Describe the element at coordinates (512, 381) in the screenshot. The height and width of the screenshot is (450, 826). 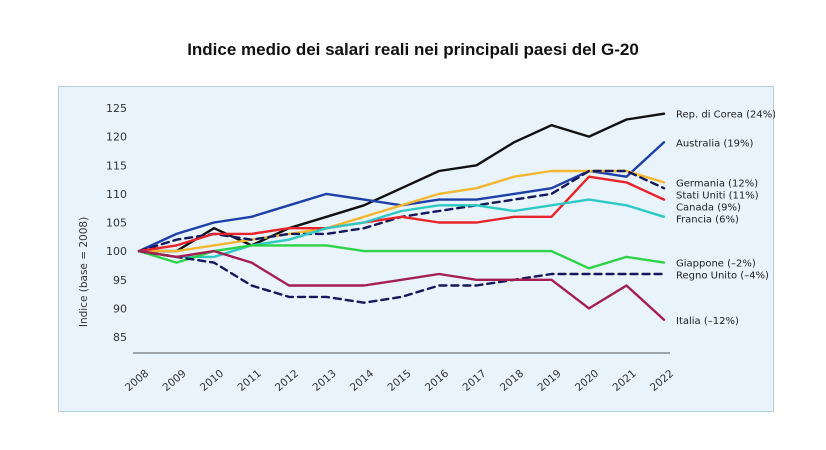
I see `x-tick-label: 2018` at that location.